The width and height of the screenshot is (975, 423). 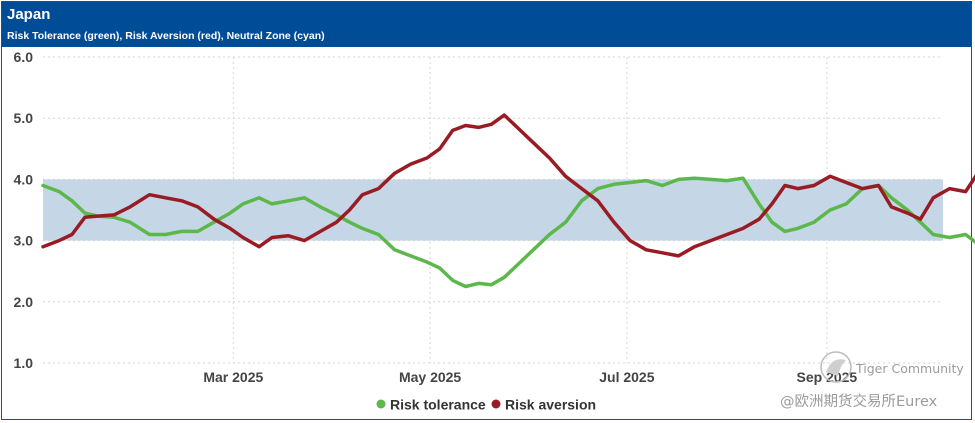 I want to click on watermark: Tiger Community @欧洲期货交易所Eurex, so click(x=872, y=380).